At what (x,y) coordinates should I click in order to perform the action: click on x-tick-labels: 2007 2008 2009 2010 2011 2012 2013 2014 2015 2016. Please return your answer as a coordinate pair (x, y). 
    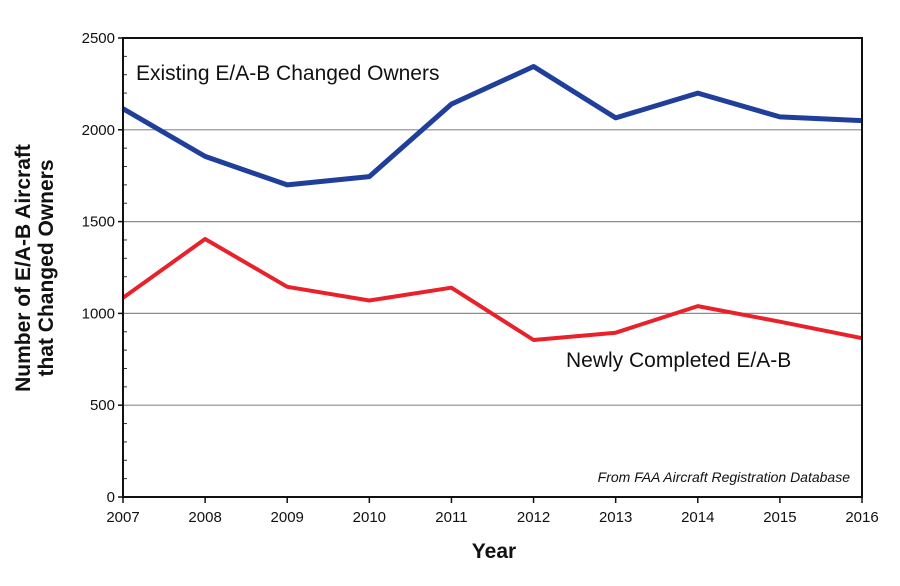
    Looking at the image, I should click on (492, 511).